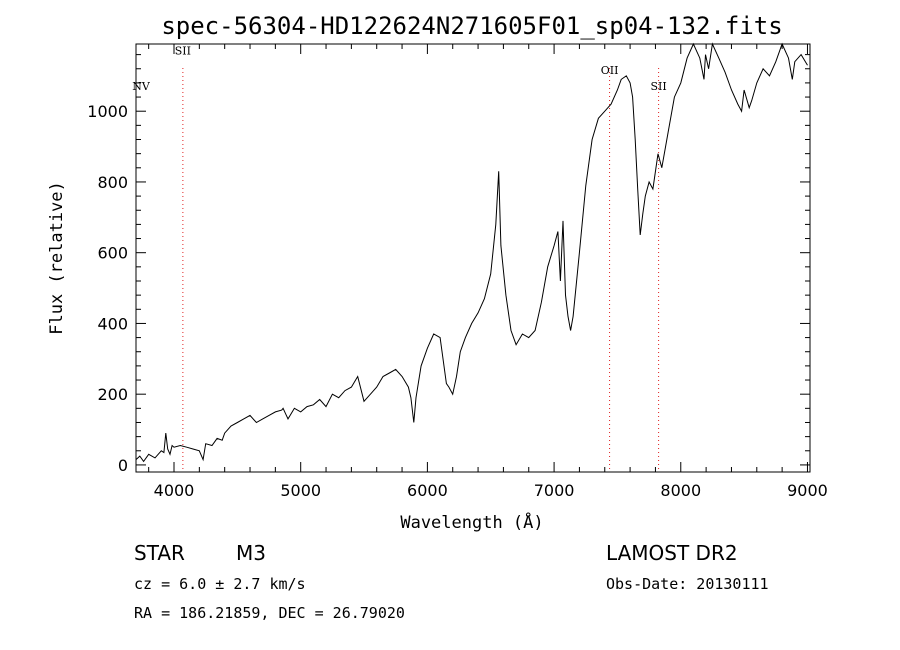 This screenshot has width=900, height=650. What do you see at coordinates (141, 86) in the screenshot?
I see `emission-line-label: NV` at bounding box center [141, 86].